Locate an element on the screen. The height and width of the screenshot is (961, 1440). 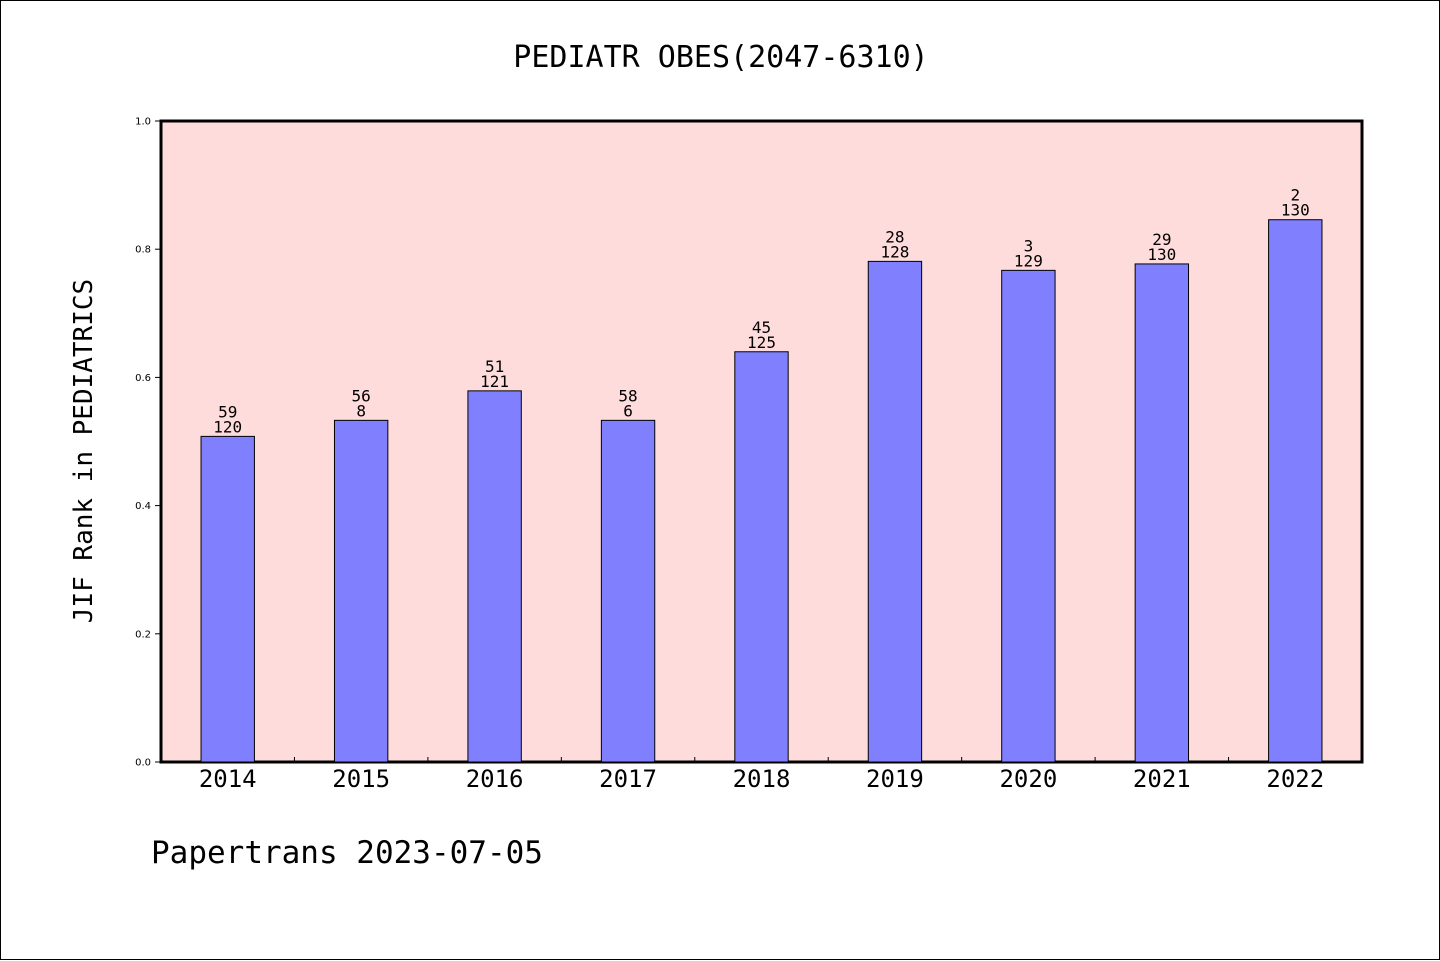
x-tick-label: 2020 is located at coordinates (1028, 779).